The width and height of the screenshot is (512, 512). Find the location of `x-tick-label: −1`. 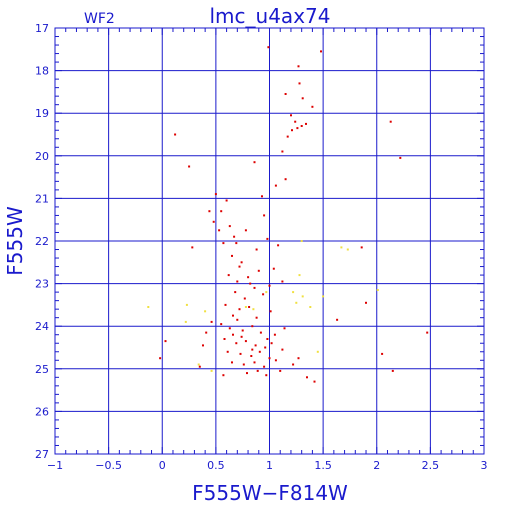

x-tick-label: −1 is located at coordinates (55, 465).